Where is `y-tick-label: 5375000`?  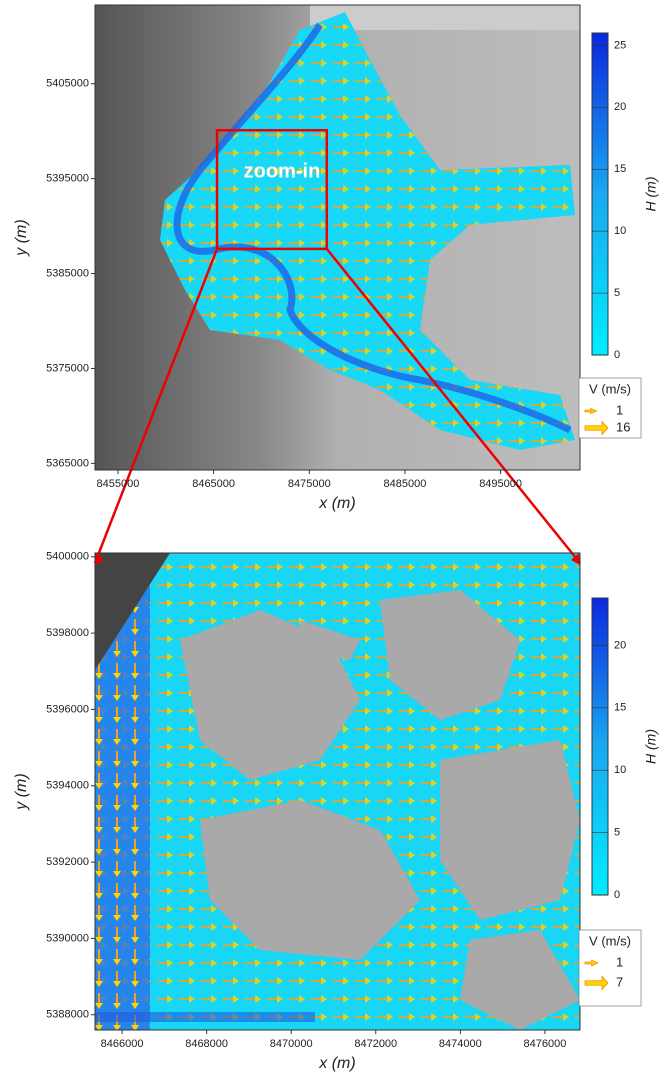
y-tick-label: 5375000 is located at coordinates (67, 368).